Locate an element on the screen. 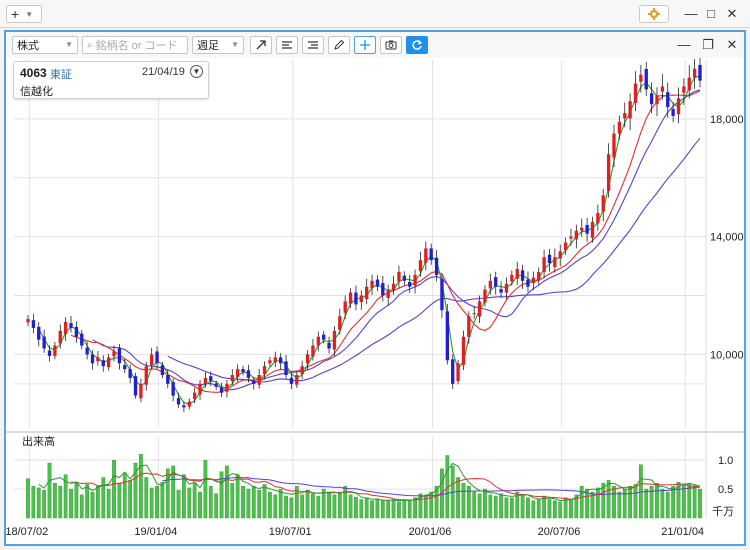 The height and width of the screenshot is (550, 750). align-right-tool-button is located at coordinates (313, 45).